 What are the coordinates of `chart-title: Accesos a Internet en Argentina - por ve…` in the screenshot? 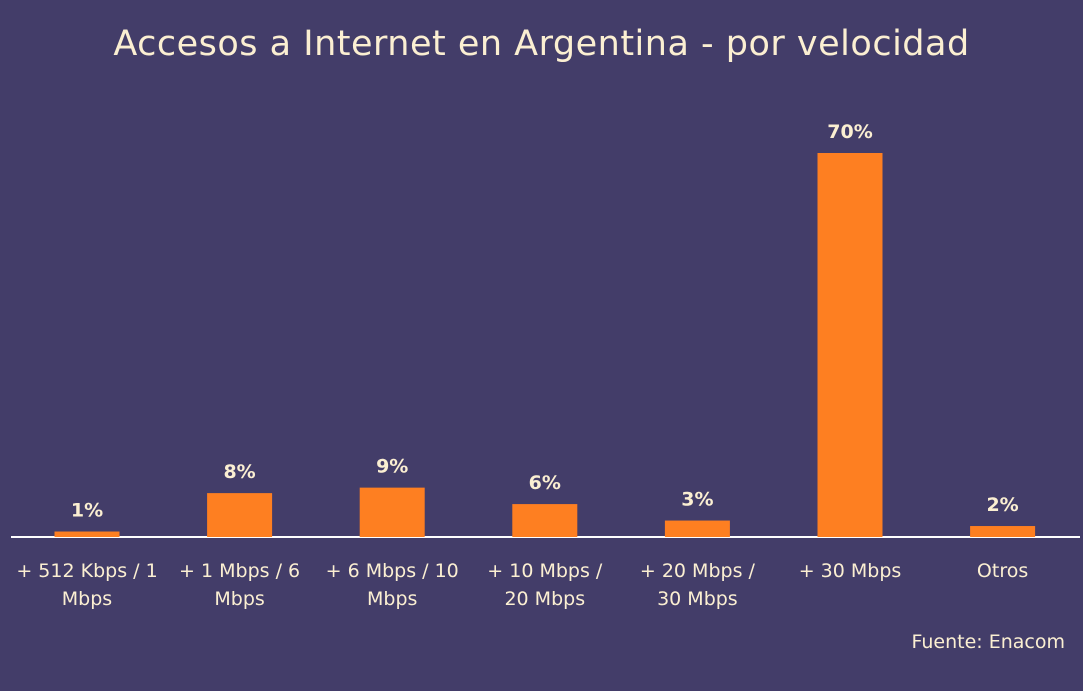 It's located at (541, 44).